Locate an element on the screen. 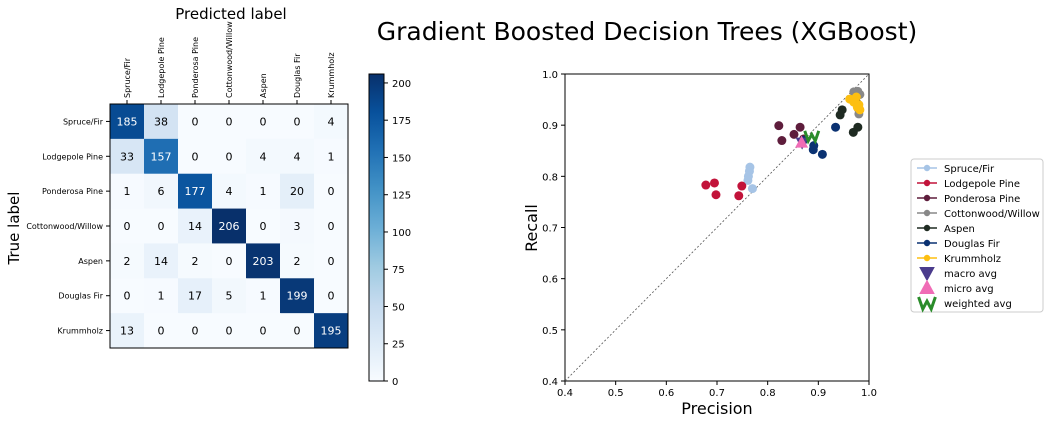  cm-cell-value: 185 is located at coordinates (127, 121).